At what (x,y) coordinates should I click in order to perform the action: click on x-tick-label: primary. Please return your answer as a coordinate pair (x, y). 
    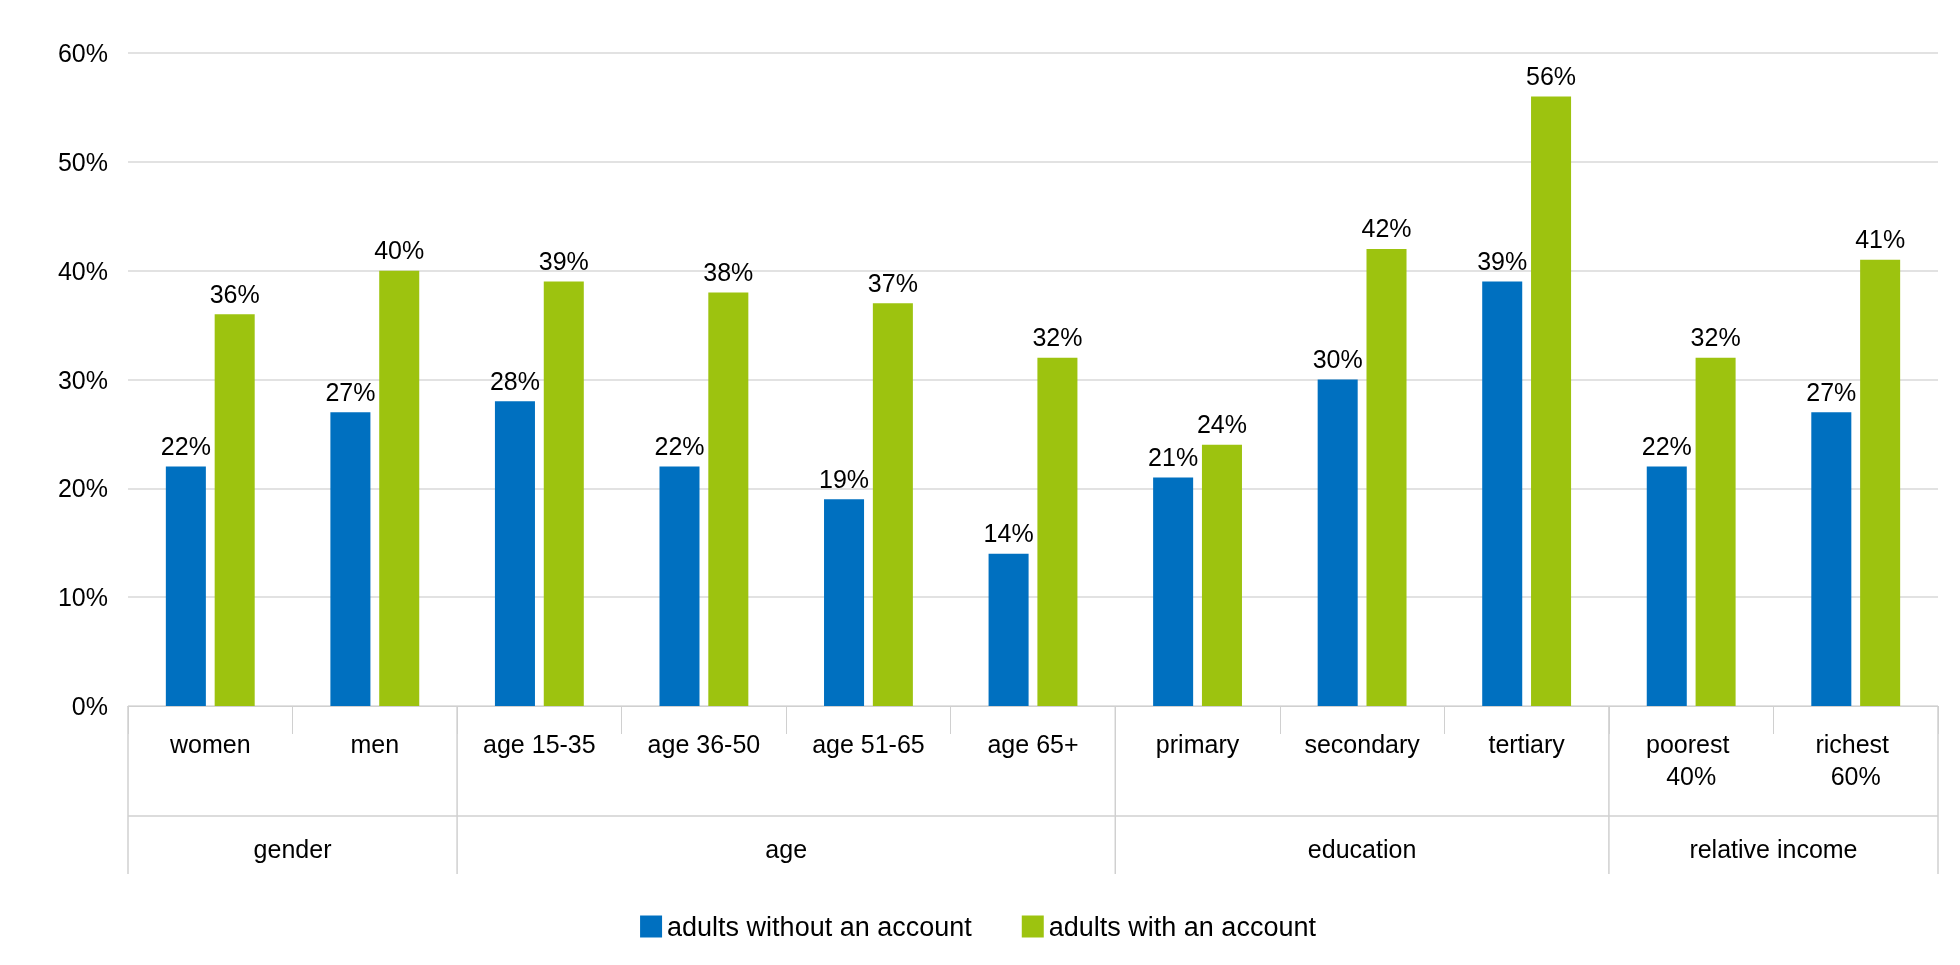
    Looking at the image, I should click on (1197, 744).